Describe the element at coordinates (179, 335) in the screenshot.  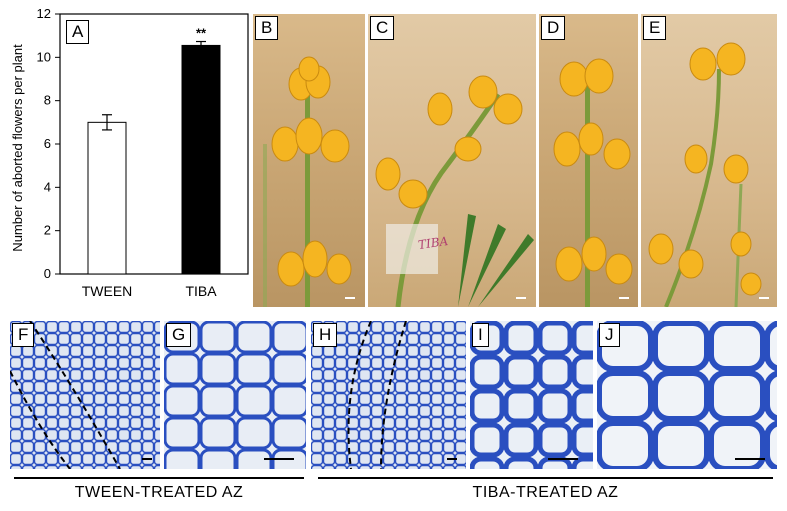
I see `panel-label-g: G` at that location.